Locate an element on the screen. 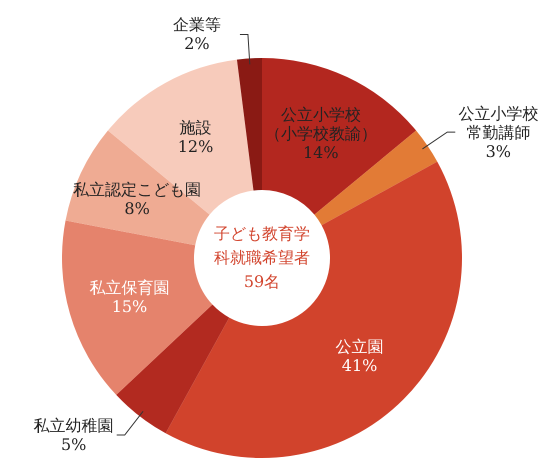 The height and width of the screenshot is (472, 560). text: 子ども教育学科就職希望者59名 is located at coordinates (262, 258).